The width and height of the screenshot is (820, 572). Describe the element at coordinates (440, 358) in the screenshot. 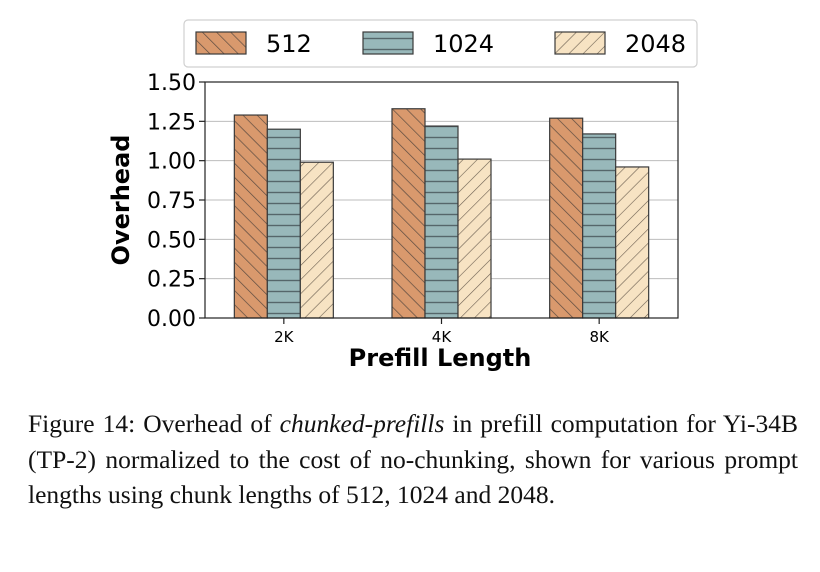

I see `x-axis-label: Prefill Length` at that location.